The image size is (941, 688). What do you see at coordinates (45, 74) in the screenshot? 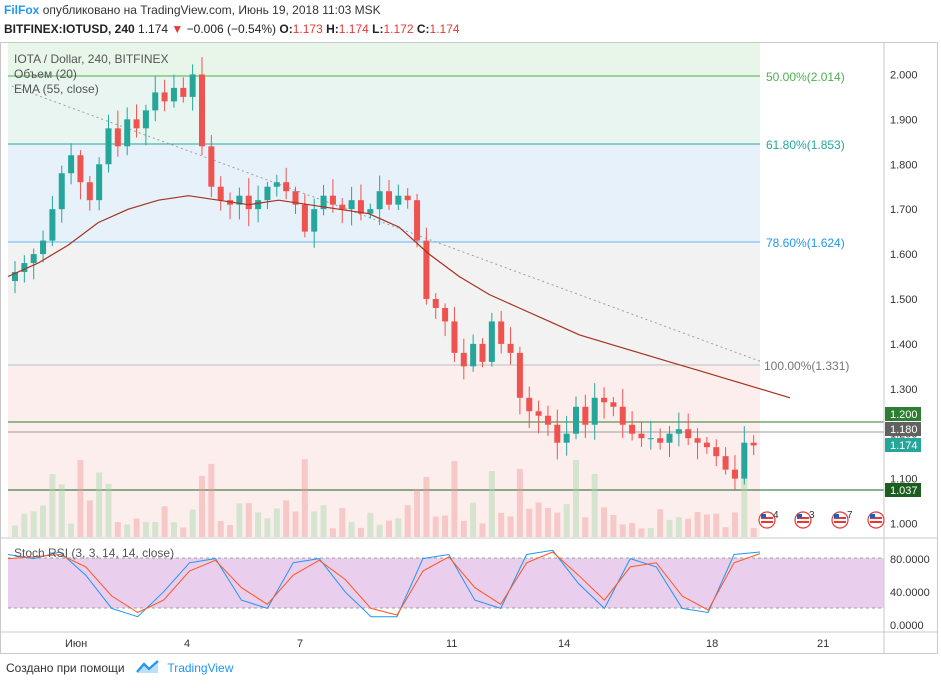
I see `volume-legend: Объем (20)` at bounding box center [45, 74].